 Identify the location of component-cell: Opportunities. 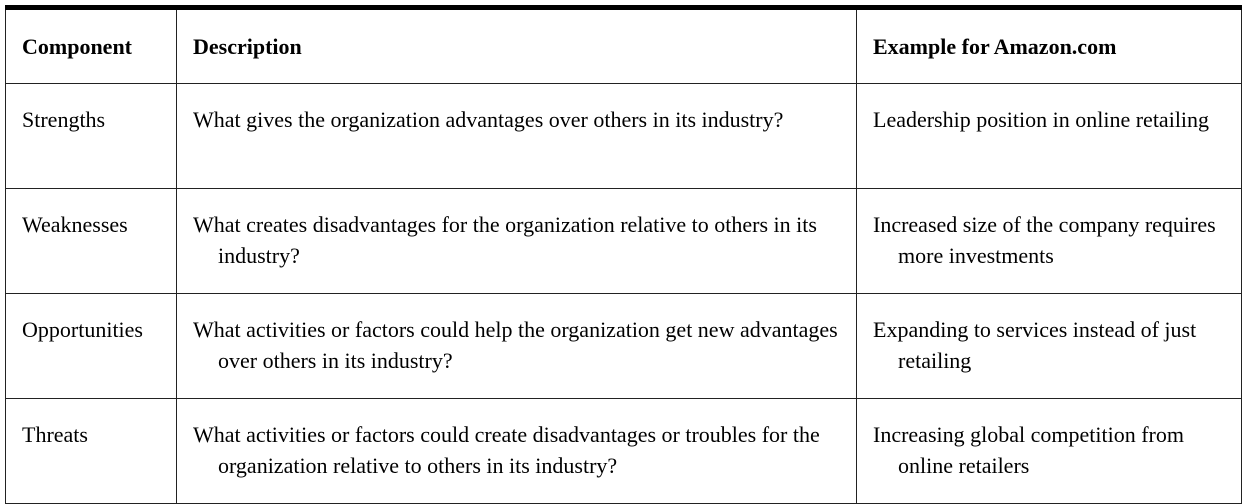
(91, 346).